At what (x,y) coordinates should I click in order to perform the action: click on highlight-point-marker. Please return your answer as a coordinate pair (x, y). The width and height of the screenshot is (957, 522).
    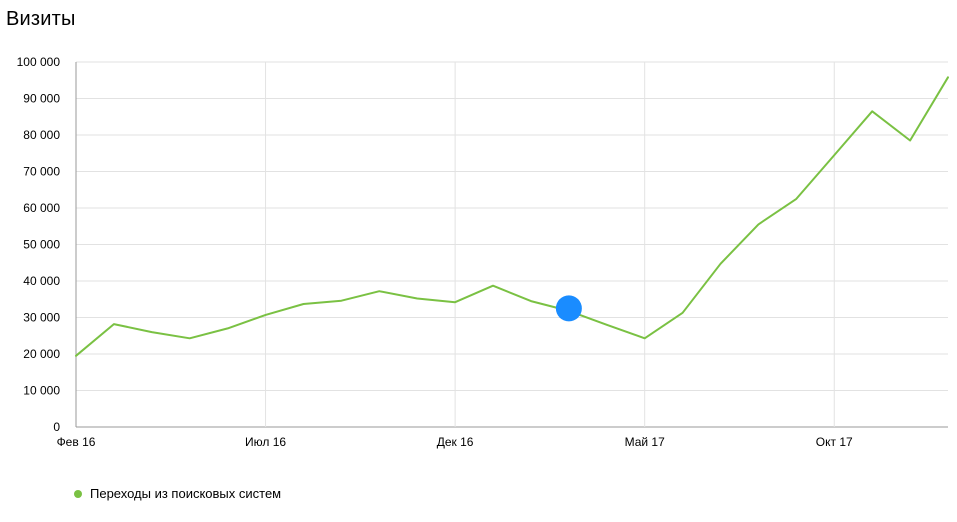
    Looking at the image, I should click on (568, 308).